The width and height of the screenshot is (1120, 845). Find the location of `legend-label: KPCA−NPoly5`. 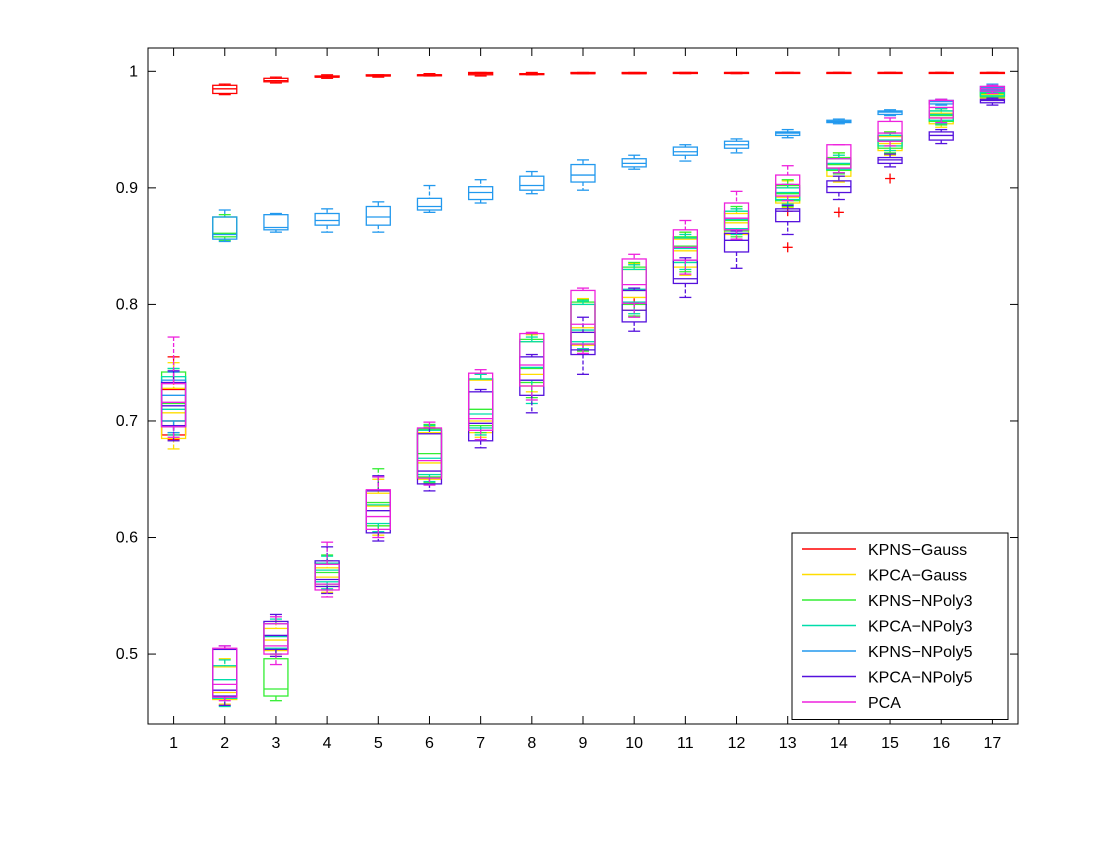

legend-label: KPCA−NPoly5 is located at coordinates (920, 678).